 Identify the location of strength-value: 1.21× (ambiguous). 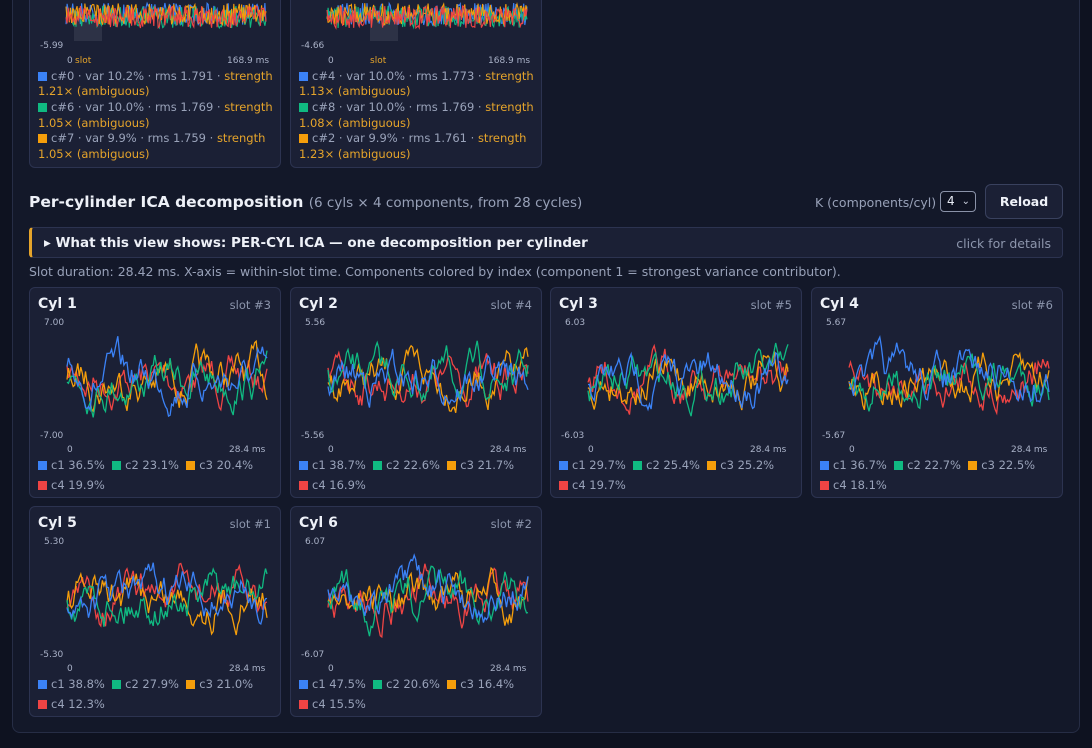
(94, 91).